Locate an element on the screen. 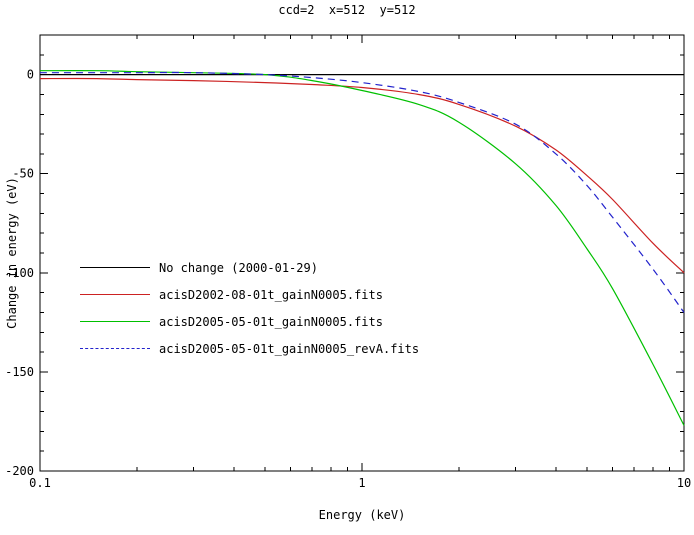 This screenshot has height=535, width=694. y-tick-label: -50 is located at coordinates (23, 174).